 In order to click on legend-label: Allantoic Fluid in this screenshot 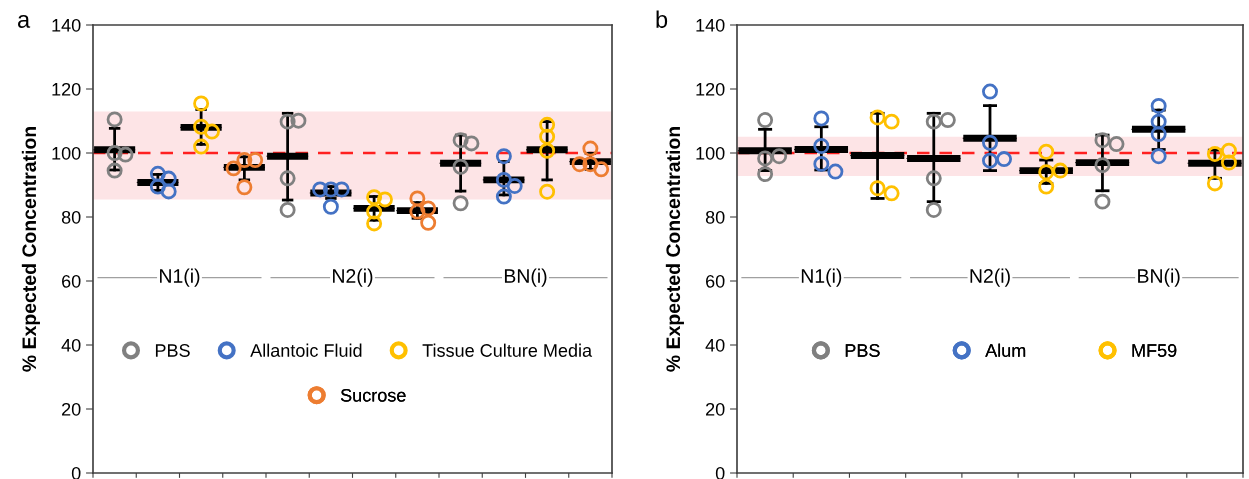, I will do `click(306, 350)`.